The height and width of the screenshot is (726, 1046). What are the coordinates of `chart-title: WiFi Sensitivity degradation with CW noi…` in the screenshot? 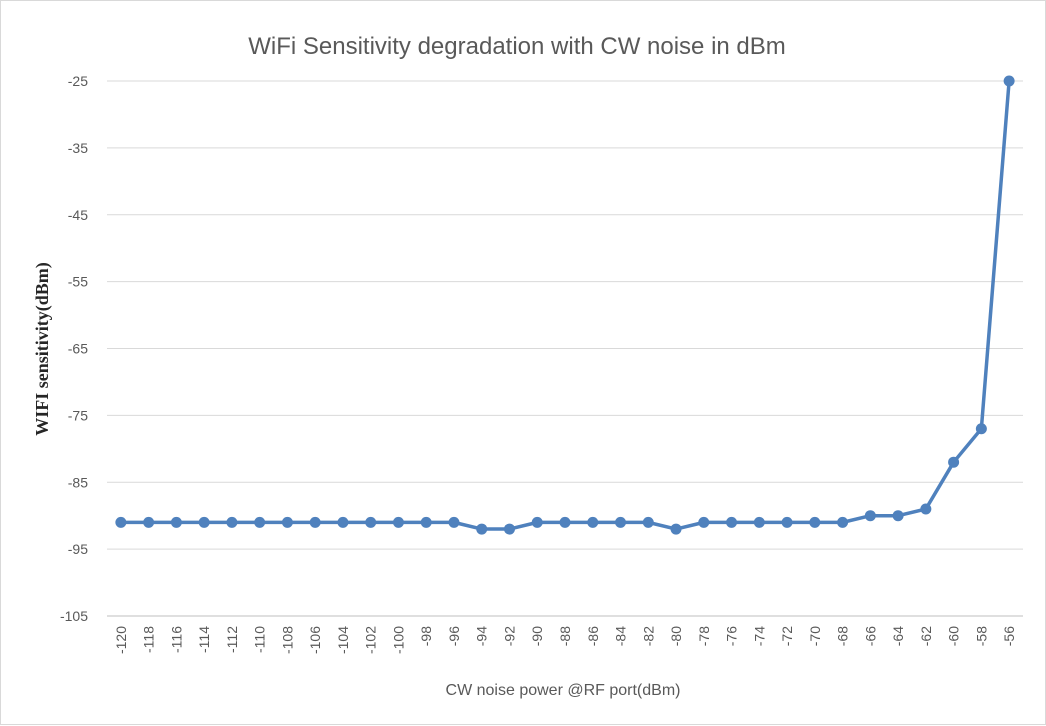 It's located at (517, 46).